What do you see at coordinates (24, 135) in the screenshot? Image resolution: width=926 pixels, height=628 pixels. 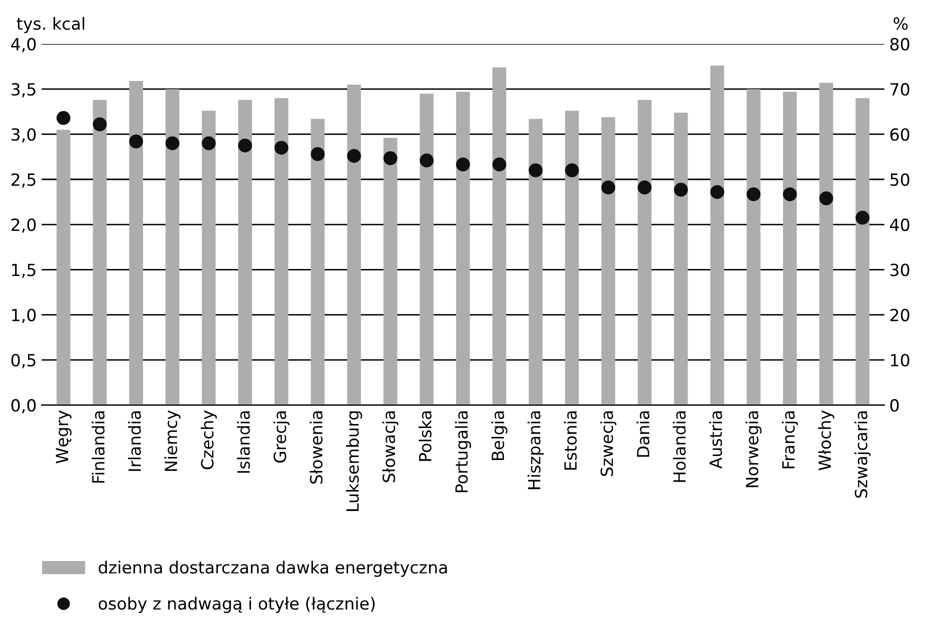 I see `y-tick-label: 3,0` at bounding box center [24, 135].